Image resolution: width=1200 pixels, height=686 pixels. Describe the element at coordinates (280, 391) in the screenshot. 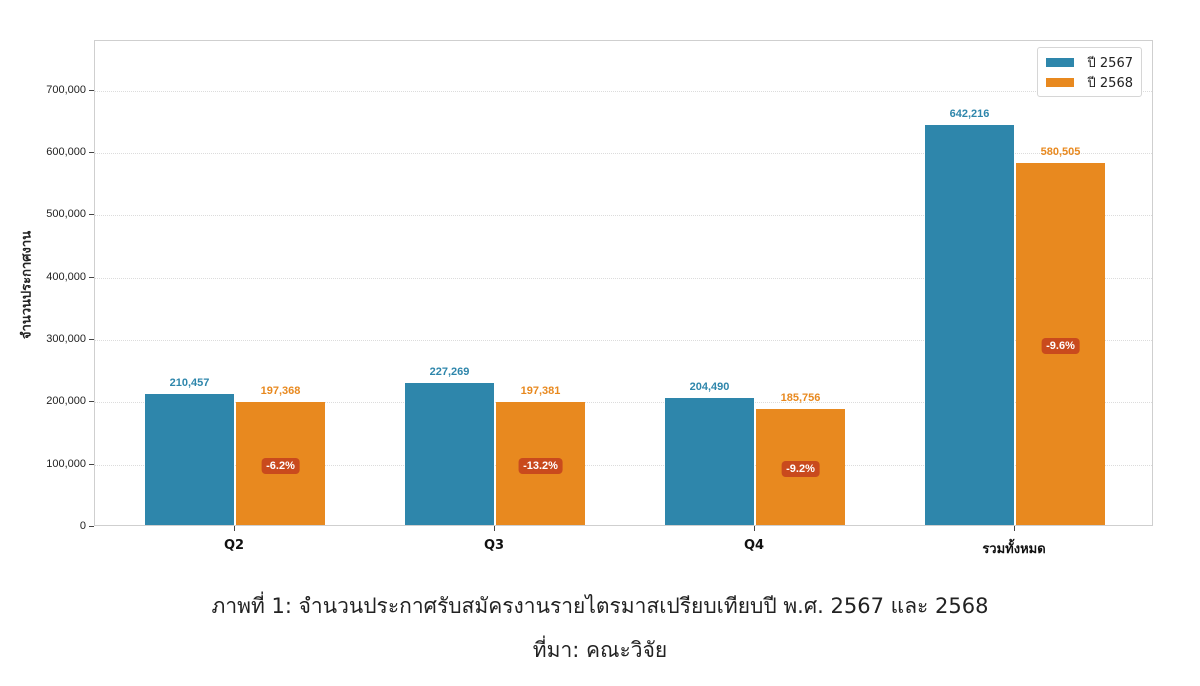

I see `value-label: 197,368` at that location.